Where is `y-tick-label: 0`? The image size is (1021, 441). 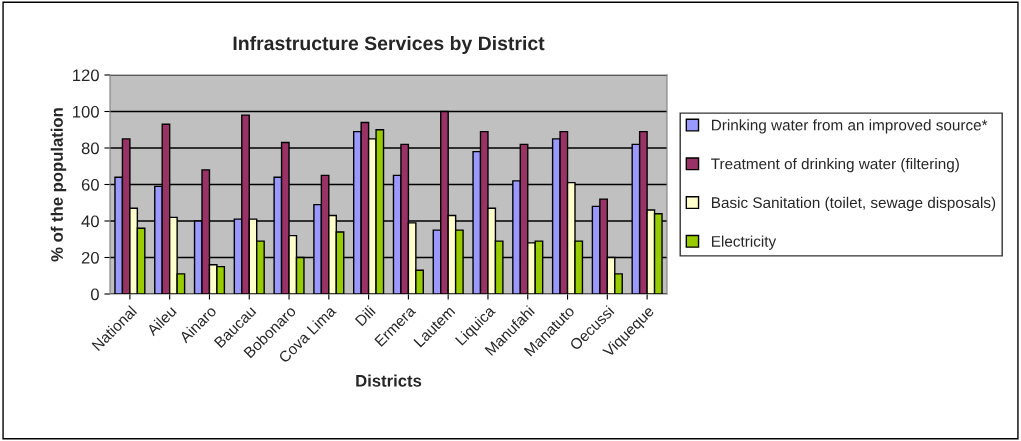 y-tick-label: 0 is located at coordinates (94, 294).